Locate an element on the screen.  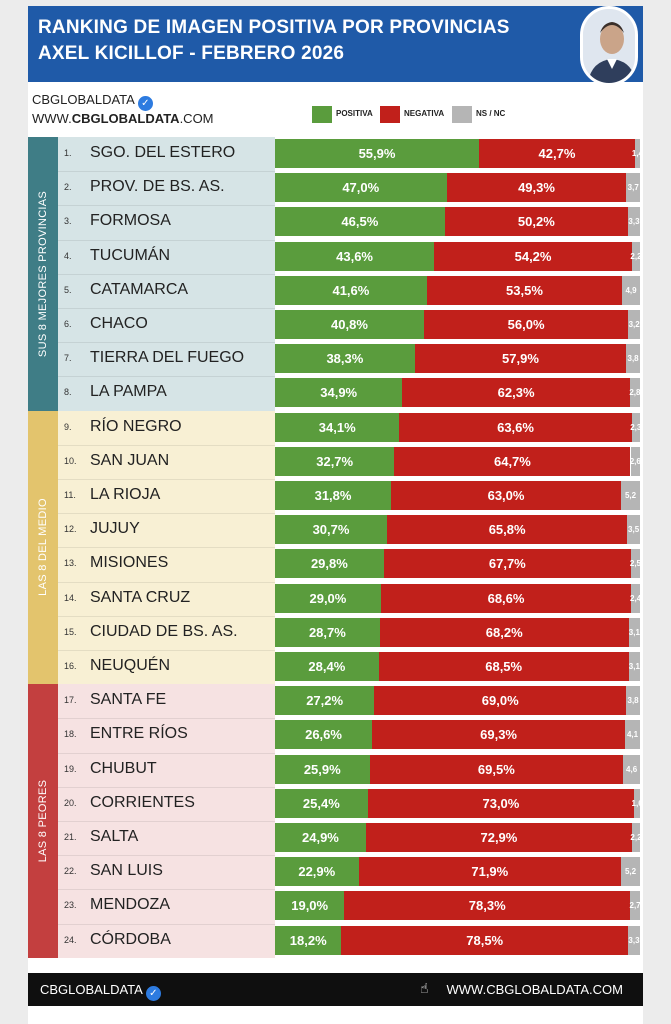
province-name: CHUBUT is located at coordinates (123, 768).